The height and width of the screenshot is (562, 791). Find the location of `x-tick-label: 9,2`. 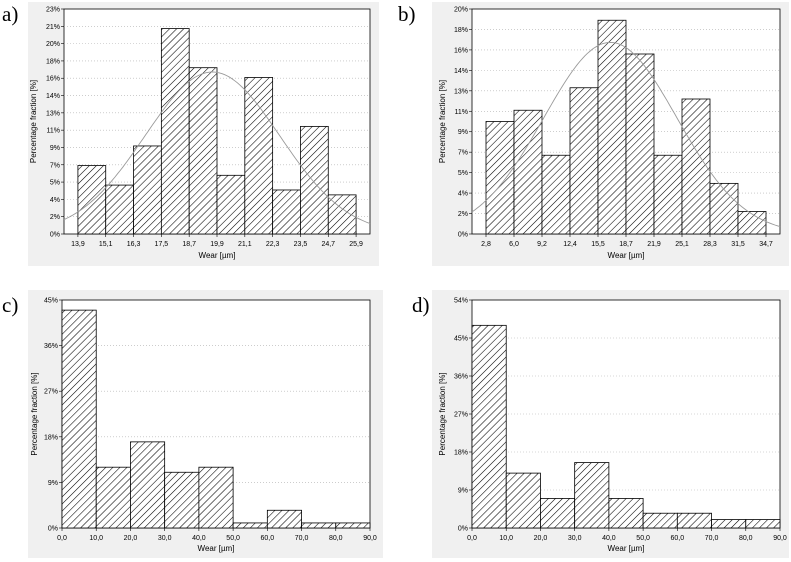

x-tick-label: 9,2 is located at coordinates (542, 244).